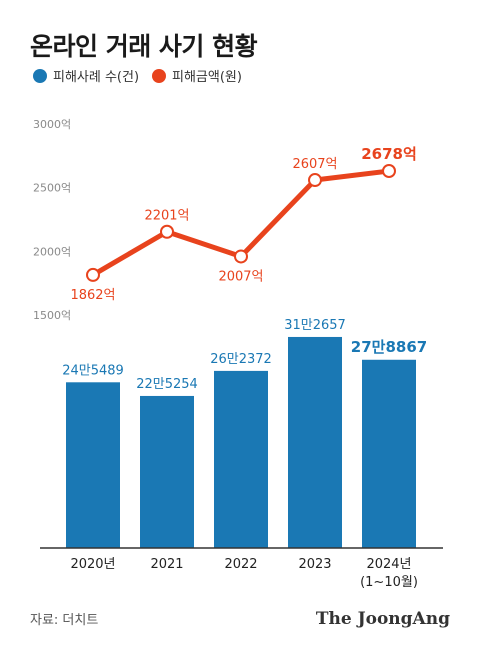 This screenshot has height=646, width=480. What do you see at coordinates (314, 564) in the screenshot?
I see `x-category-label: 2023` at bounding box center [314, 564].